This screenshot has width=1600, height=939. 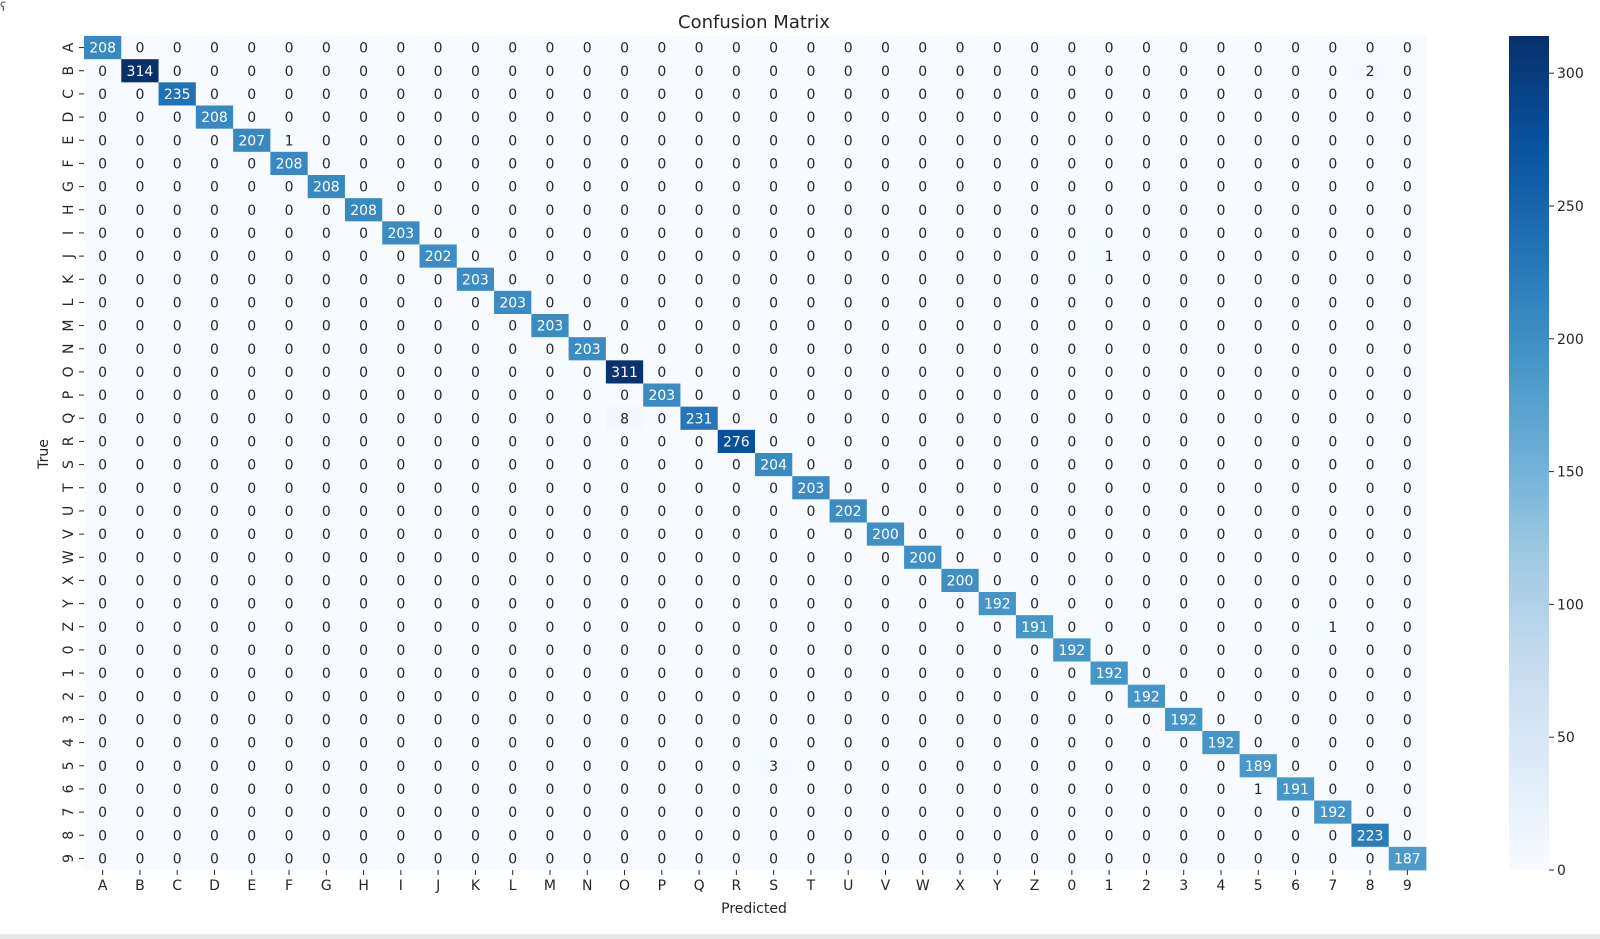 What do you see at coordinates (69, 71) in the screenshot?
I see `y-tick-label: B` at bounding box center [69, 71].